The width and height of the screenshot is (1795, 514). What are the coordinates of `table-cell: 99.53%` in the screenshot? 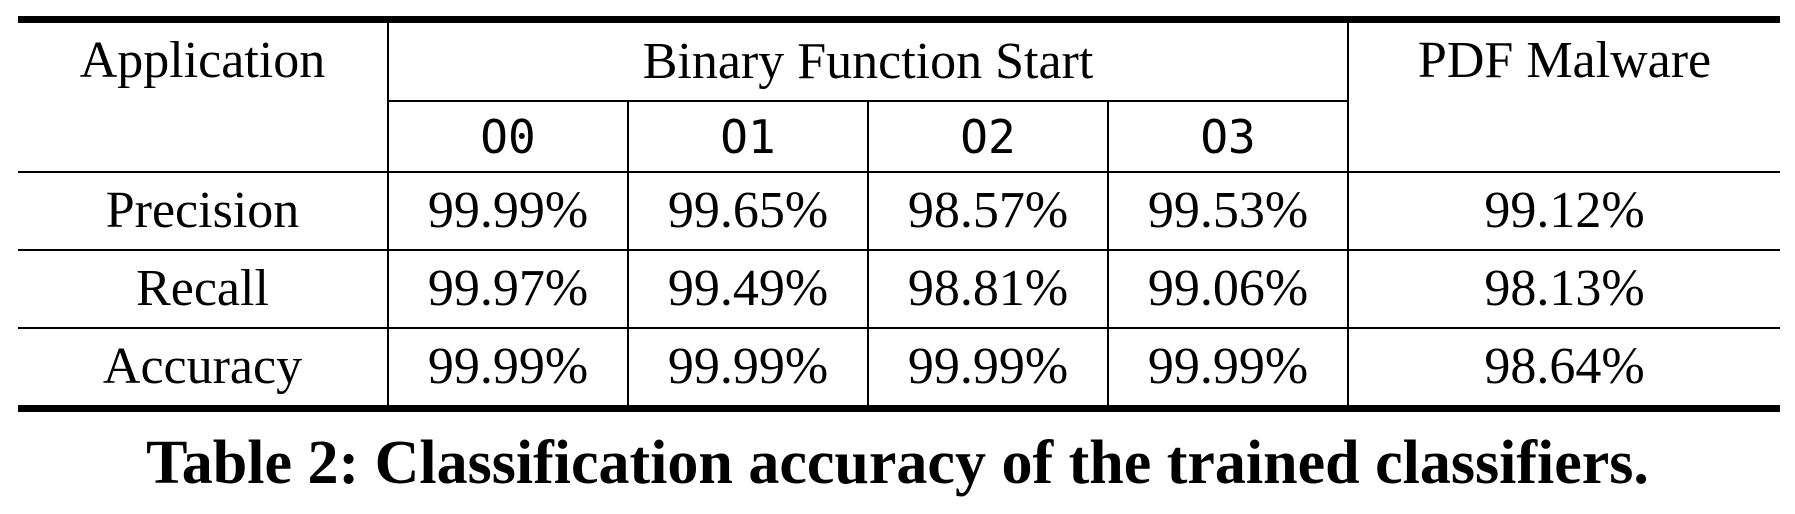 It's located at (1228, 211).